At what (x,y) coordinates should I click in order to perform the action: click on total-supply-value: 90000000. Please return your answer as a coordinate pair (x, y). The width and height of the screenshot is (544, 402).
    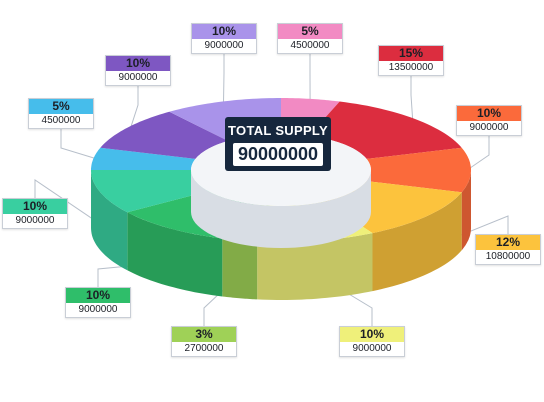
    Looking at the image, I should click on (278, 154).